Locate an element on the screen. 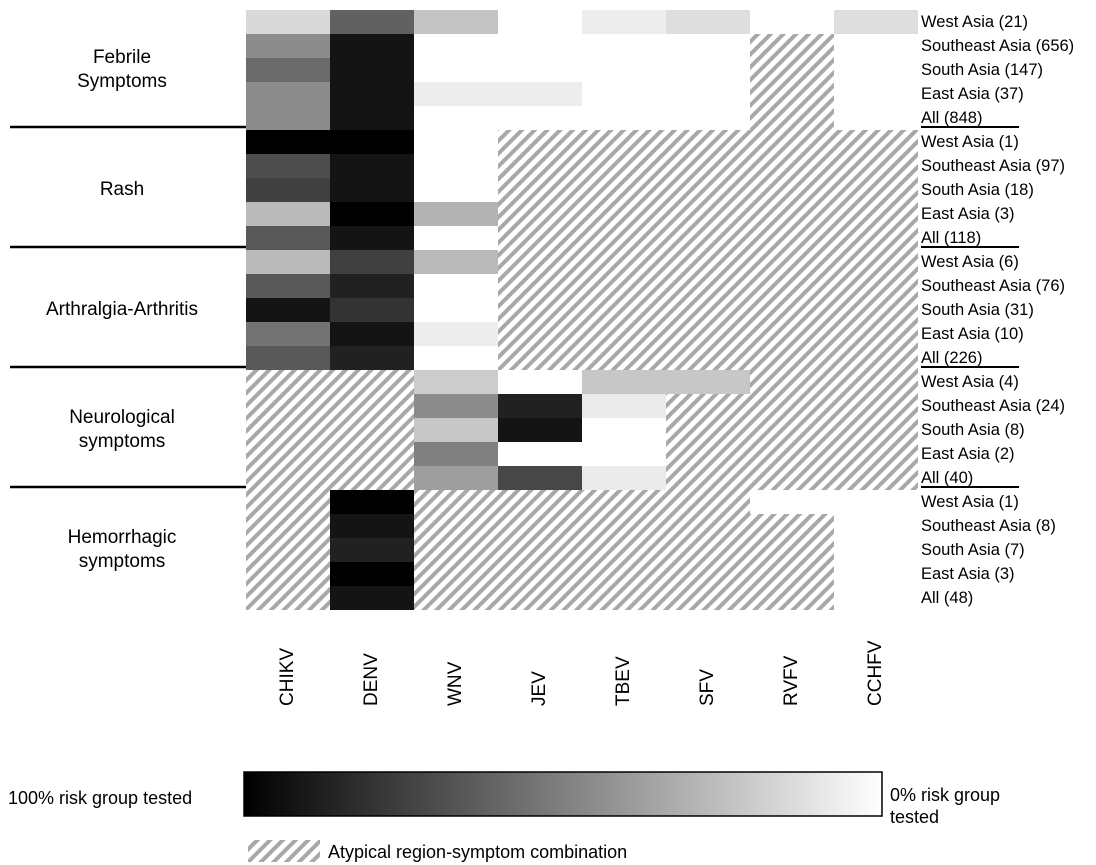 This screenshot has width=1096, height=865. group-label: Febrile Symptoms is located at coordinates (122, 69).